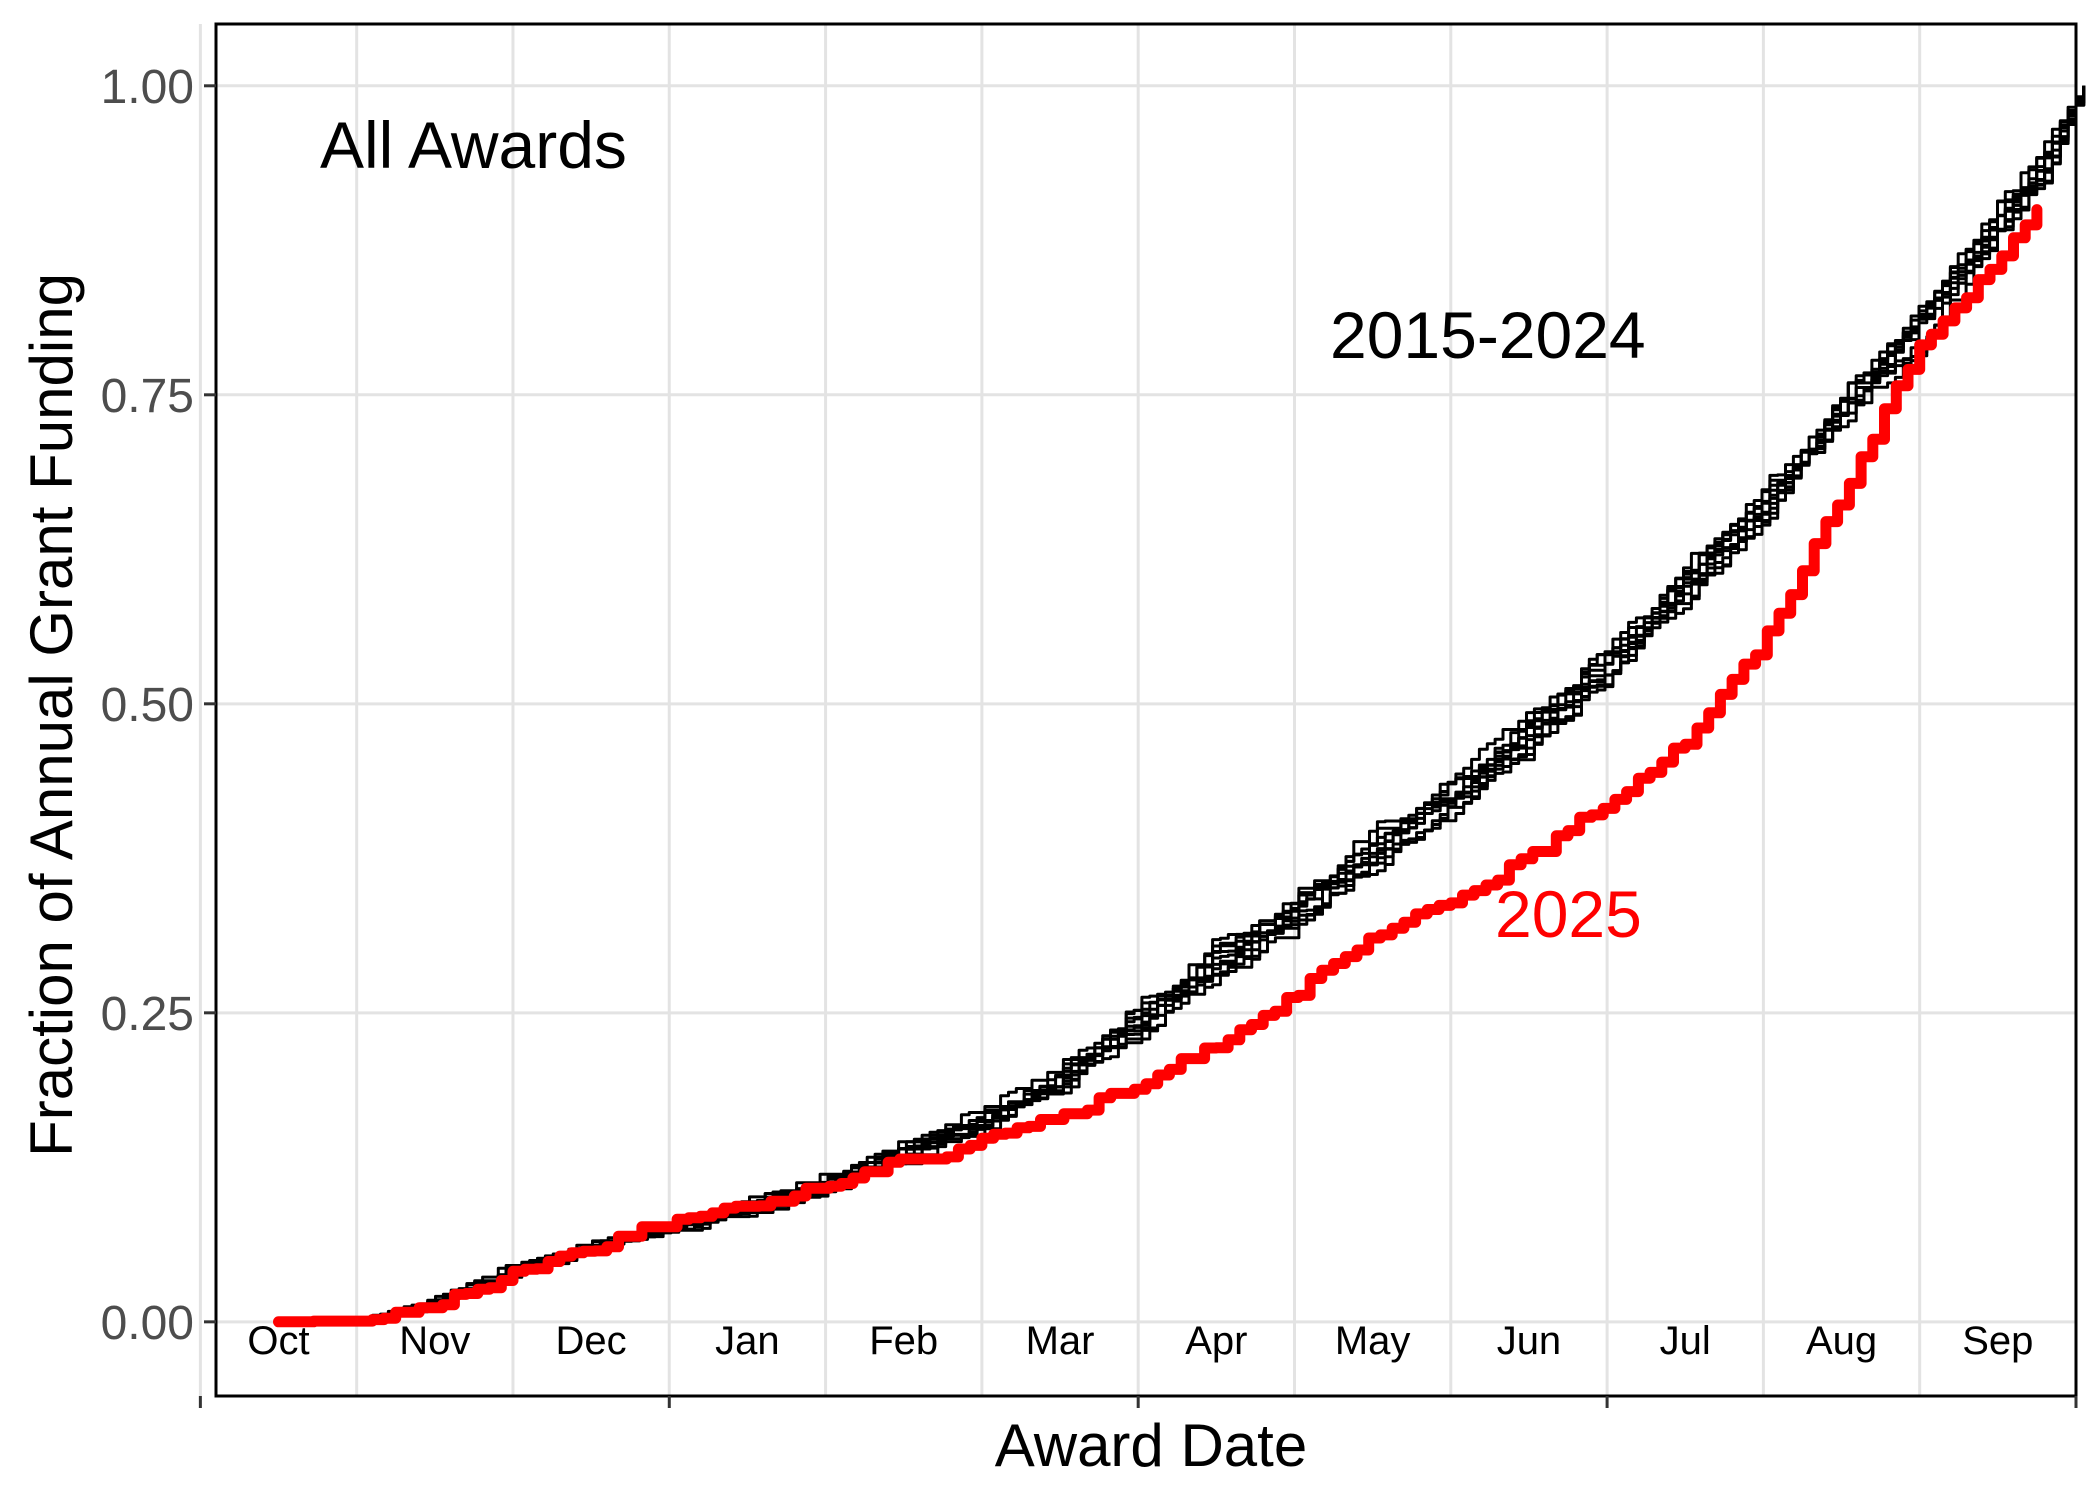 Image resolution: width=2099 pixels, height=1499 pixels. Describe the element at coordinates (147, 396) in the screenshot. I see `y-tick-label: 0.75` at that location.